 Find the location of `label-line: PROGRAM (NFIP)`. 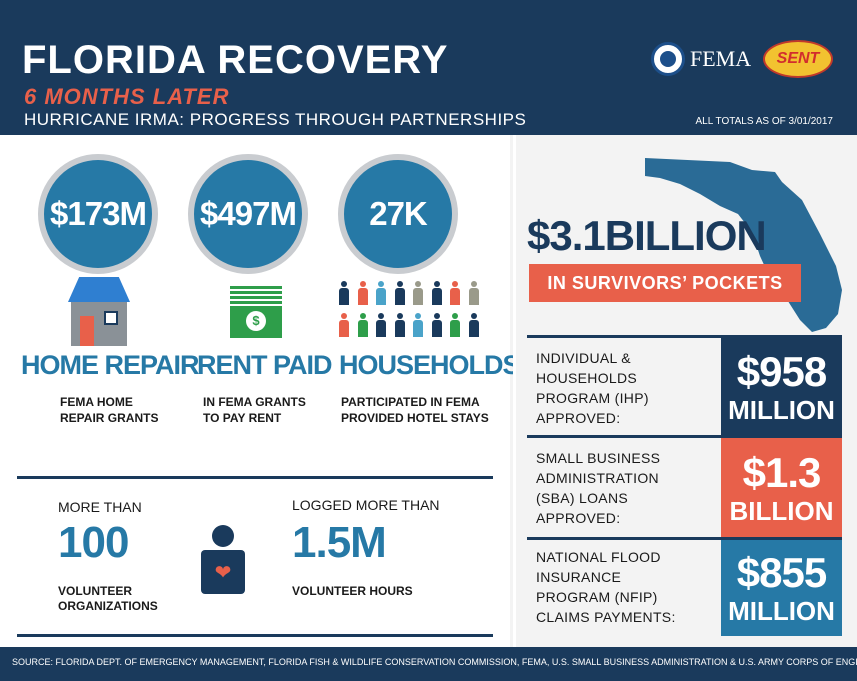

label-line: PROGRAM (NFIP) is located at coordinates (597, 597).